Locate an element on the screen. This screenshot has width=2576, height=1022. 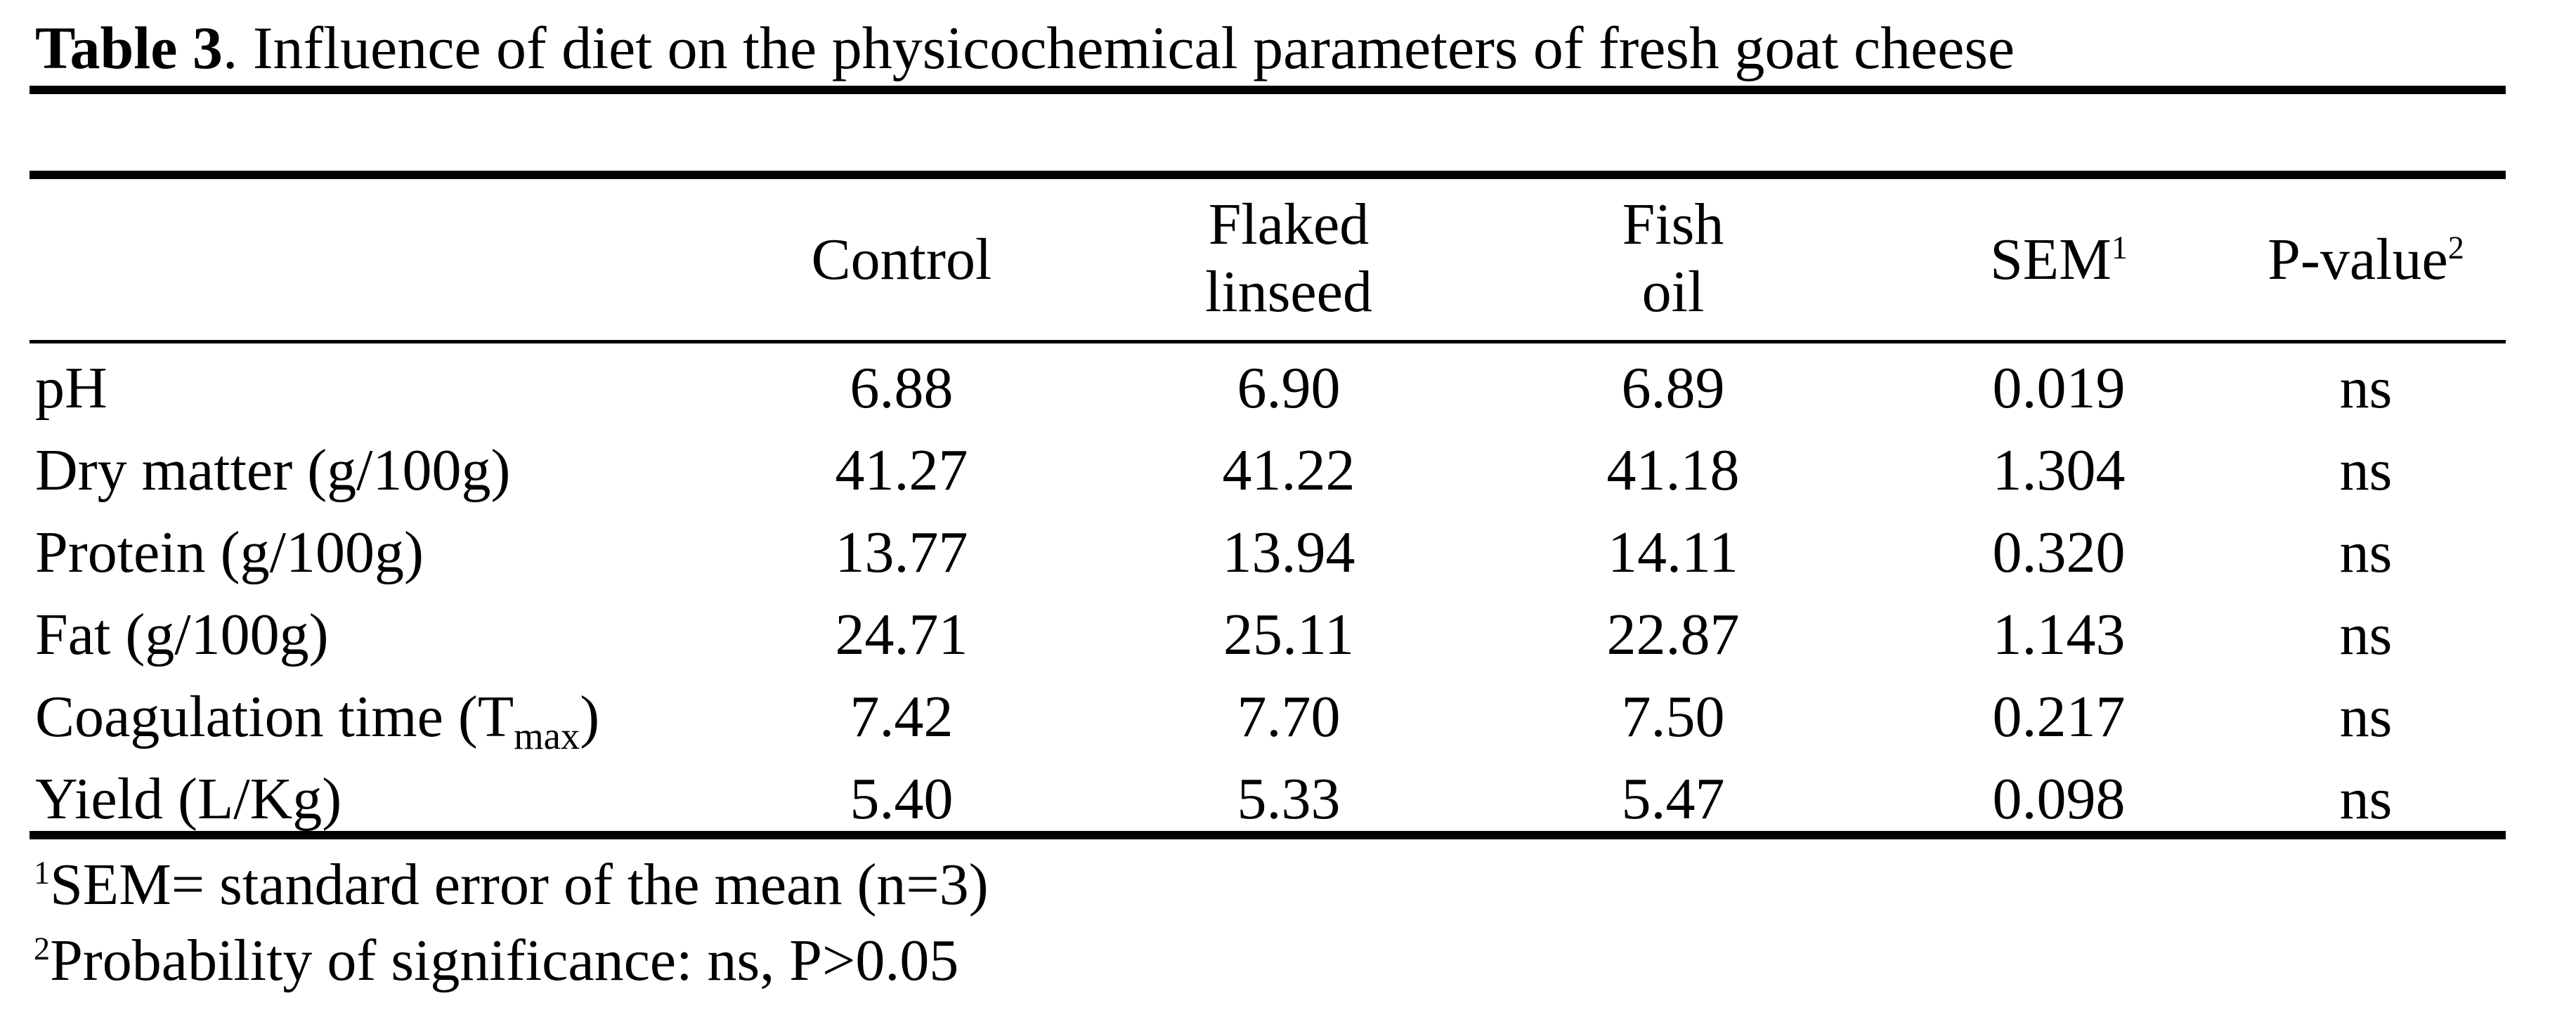
cell-flaked-linseed: 25.11 is located at coordinates (1288, 634).